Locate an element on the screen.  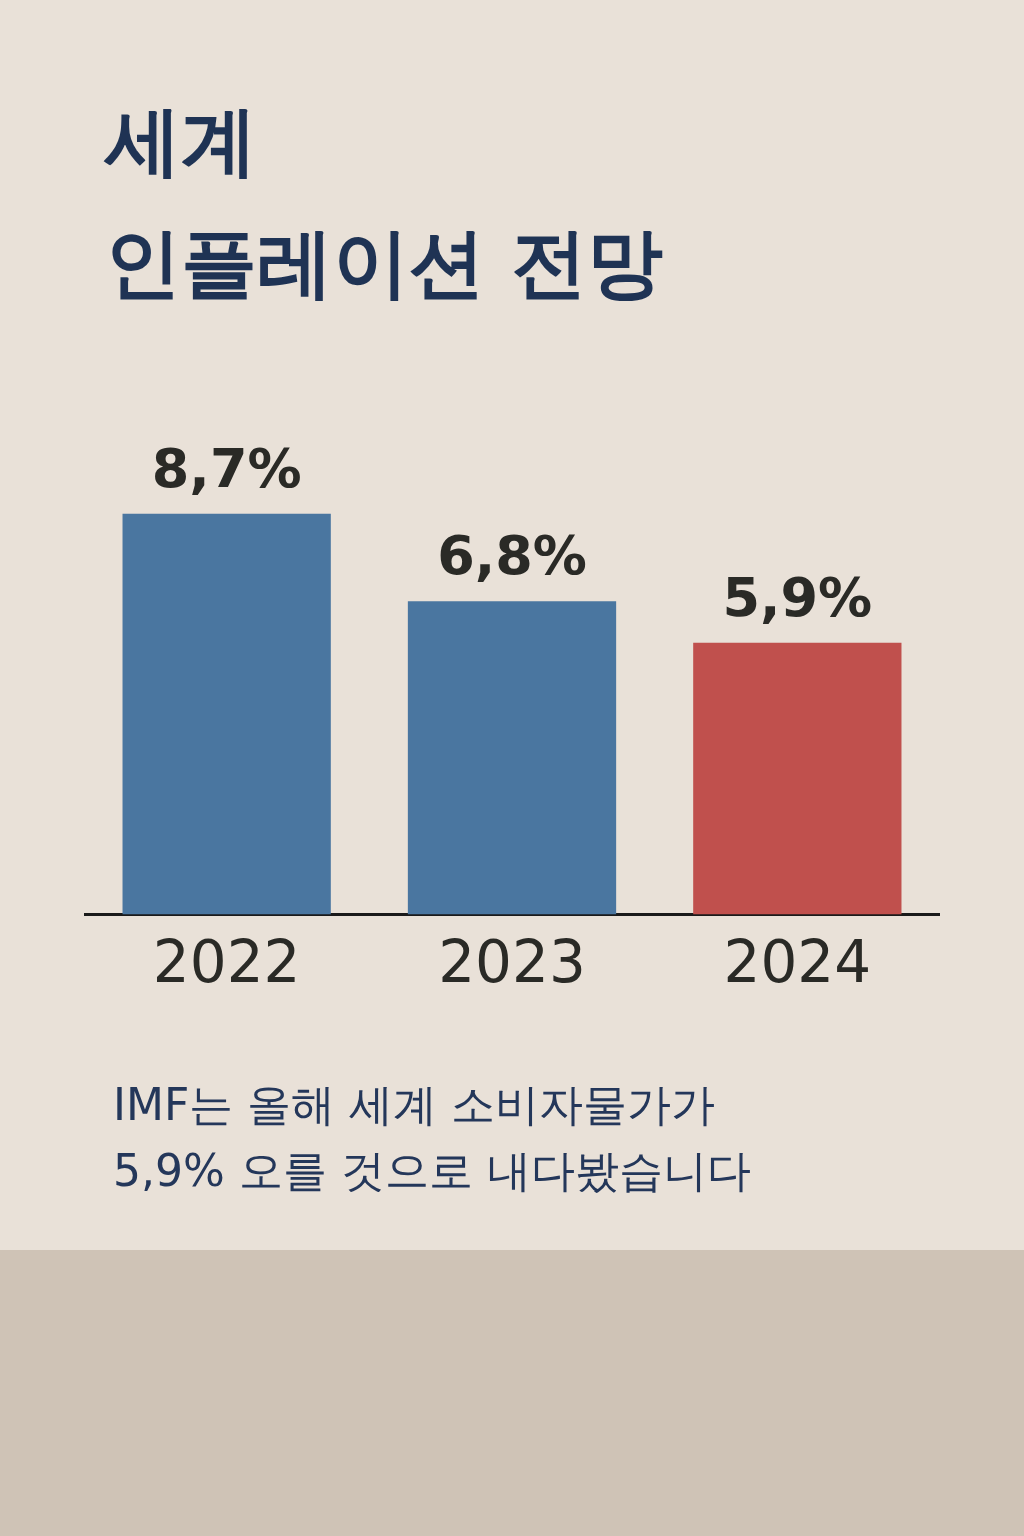
data-label: 5,9% is located at coordinates (797, 597).